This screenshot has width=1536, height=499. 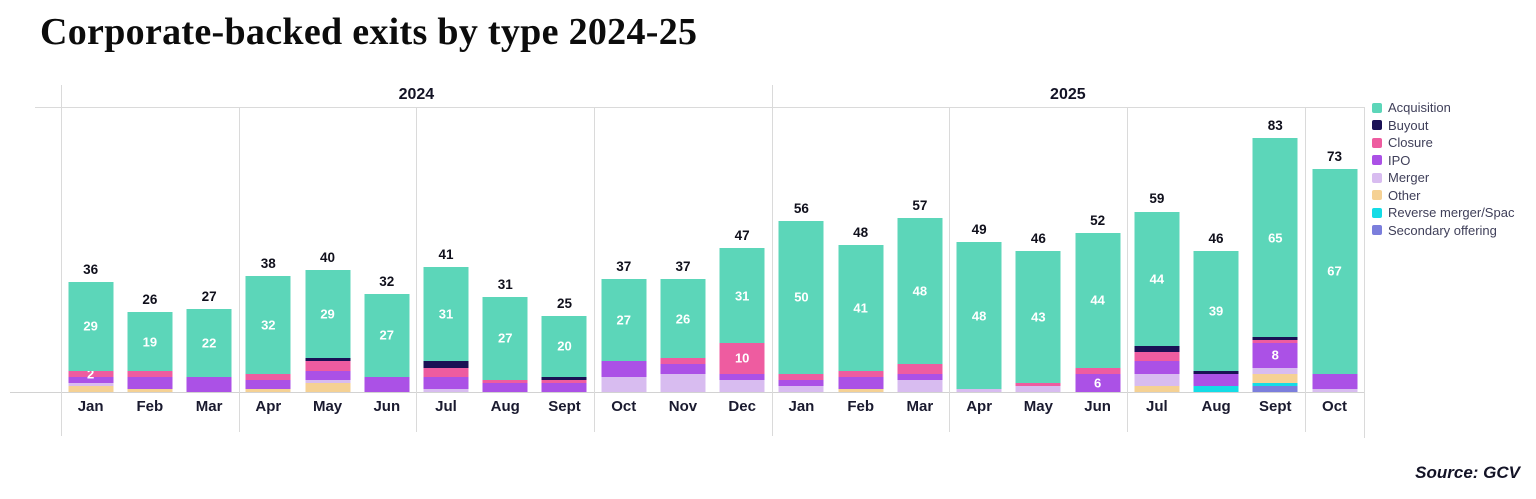 I want to click on bar-segment-closure: 10, so click(x=742, y=358).